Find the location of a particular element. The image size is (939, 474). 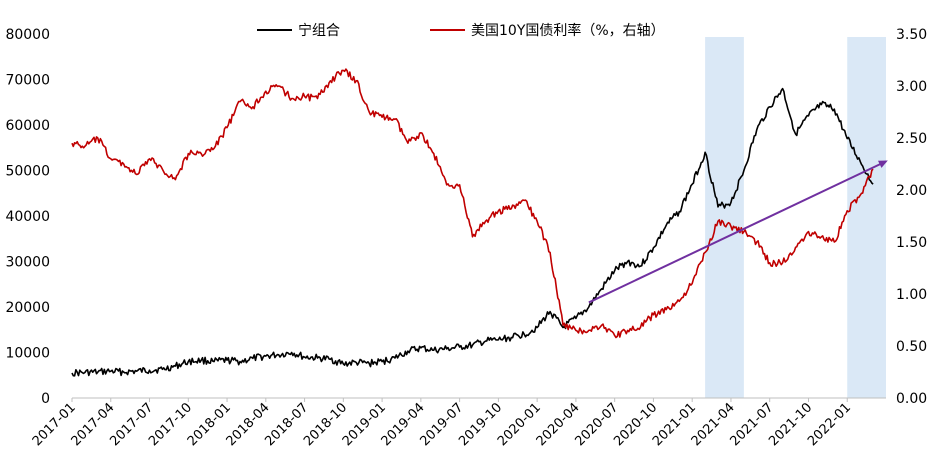

legend-label-portfolio: 宁组合 is located at coordinates (319, 30).